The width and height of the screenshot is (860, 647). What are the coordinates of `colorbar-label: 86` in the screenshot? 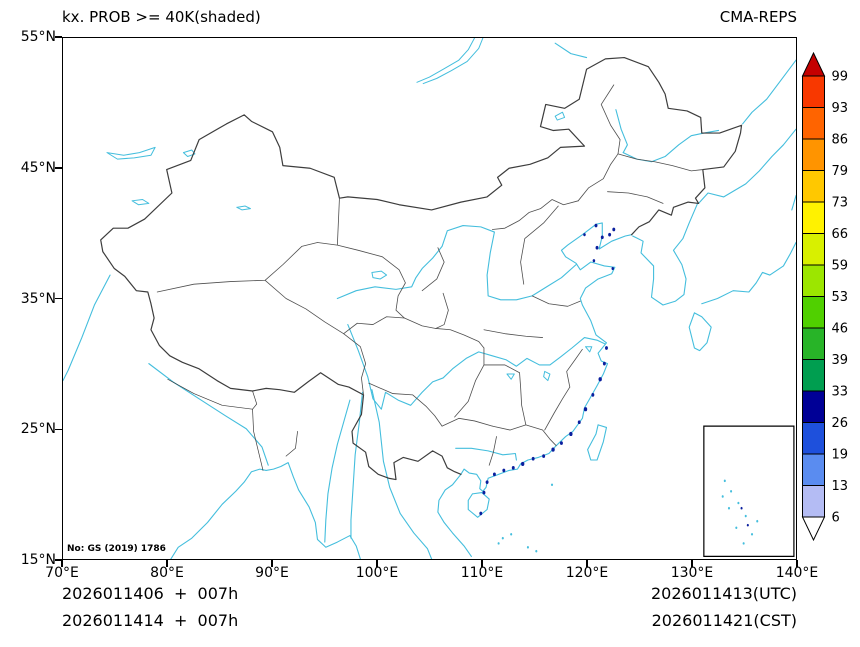 It's located at (840, 140).